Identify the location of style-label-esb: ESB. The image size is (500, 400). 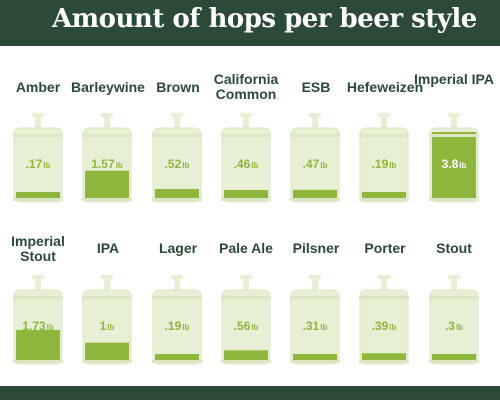
(316, 87).